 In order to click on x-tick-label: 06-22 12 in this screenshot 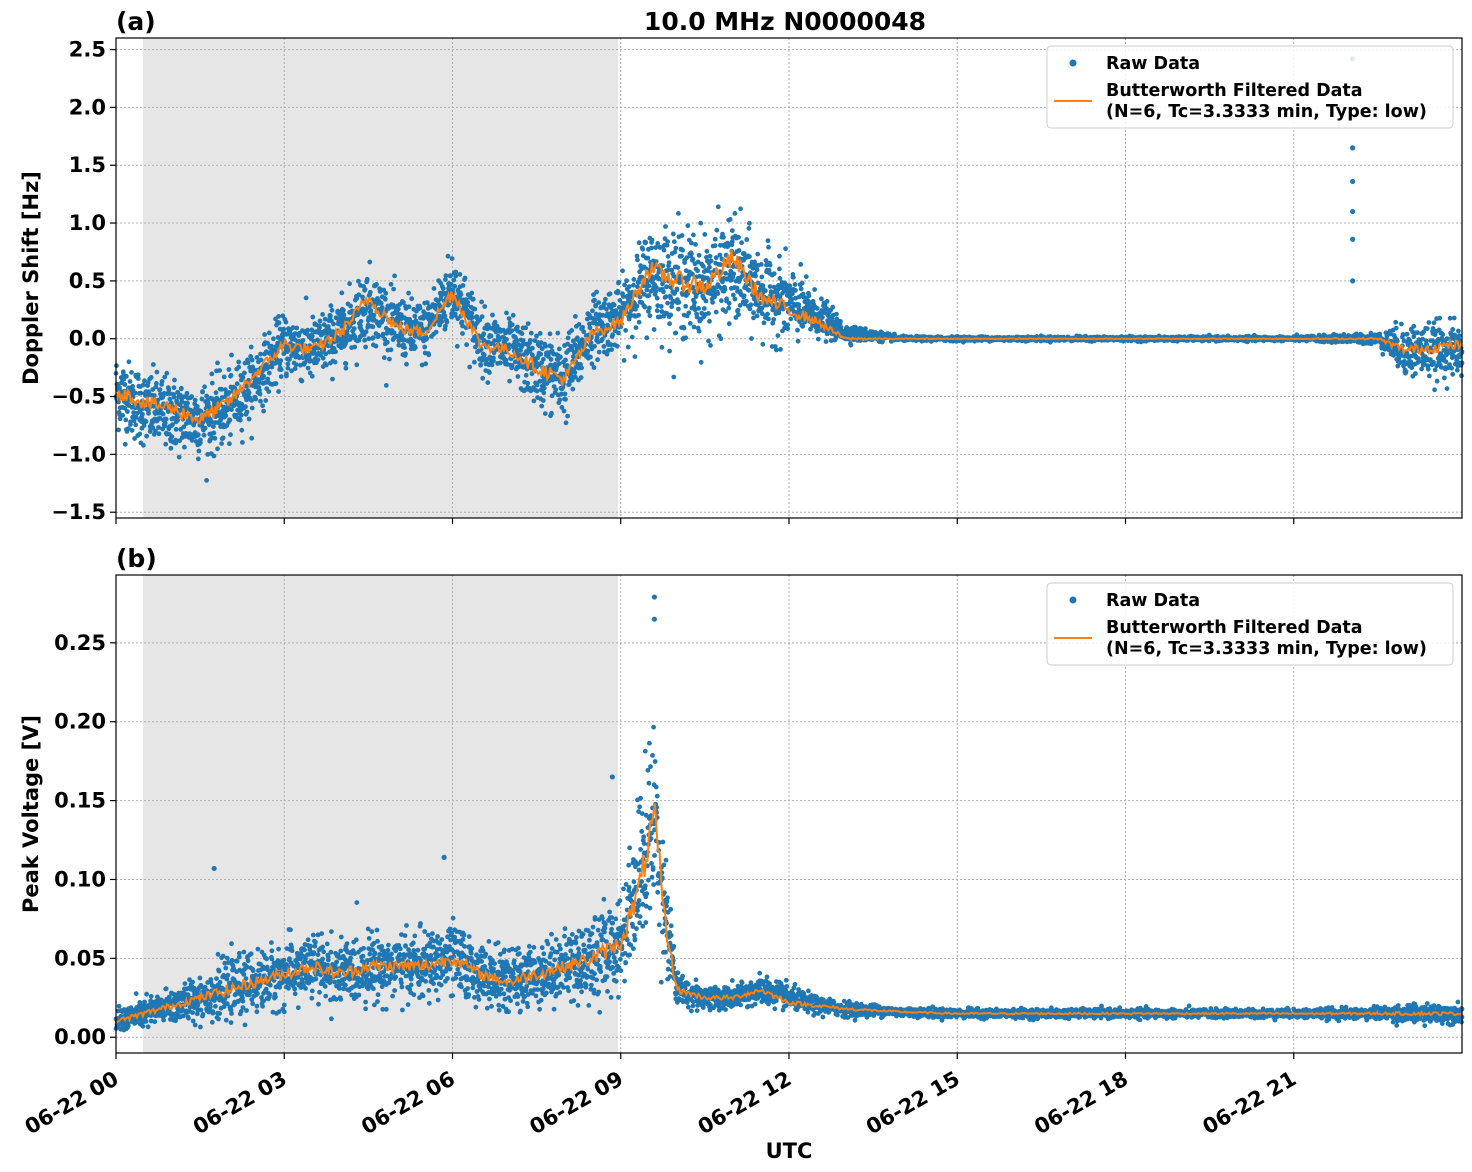, I will do `click(745, 1103)`.